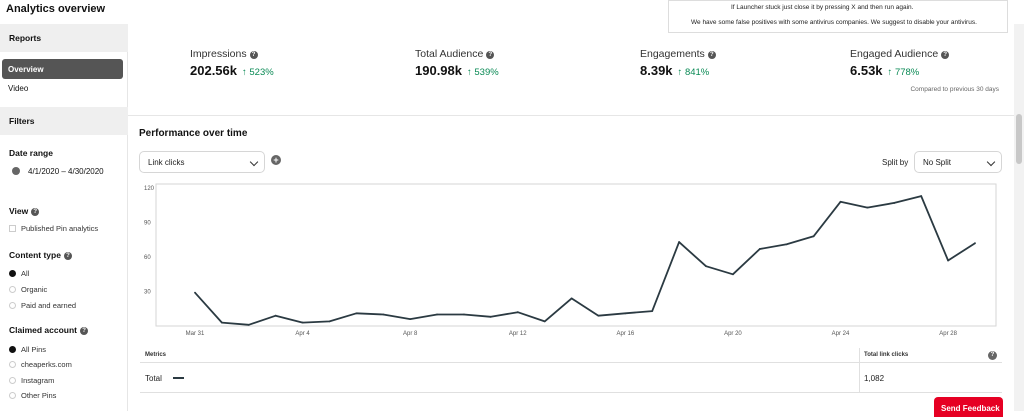 Image resolution: width=1024 pixels, height=417 pixels. Describe the element at coordinates (991, 162) in the screenshot. I see `chevron-down-icon` at that location.